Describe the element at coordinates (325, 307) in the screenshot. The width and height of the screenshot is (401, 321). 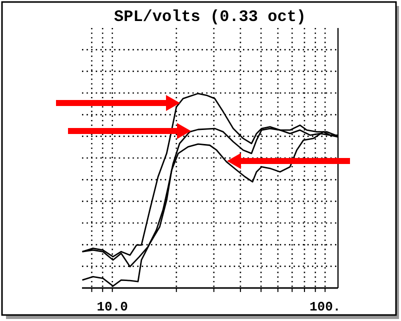
I see `x-tick-label: 100.` at that location.